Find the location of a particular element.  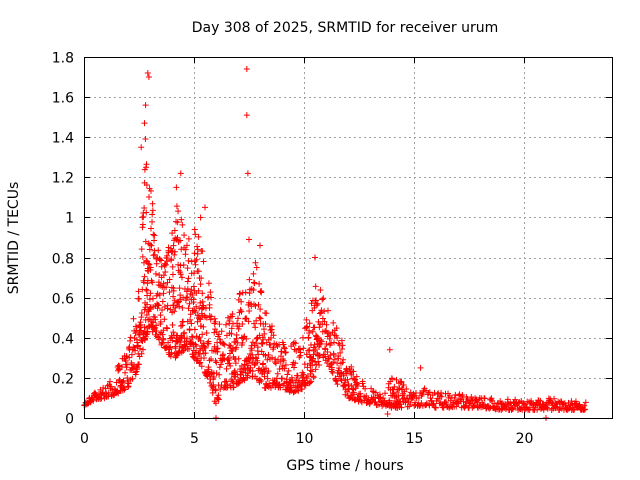

y-tick-label: 1.2 is located at coordinates (63, 179).